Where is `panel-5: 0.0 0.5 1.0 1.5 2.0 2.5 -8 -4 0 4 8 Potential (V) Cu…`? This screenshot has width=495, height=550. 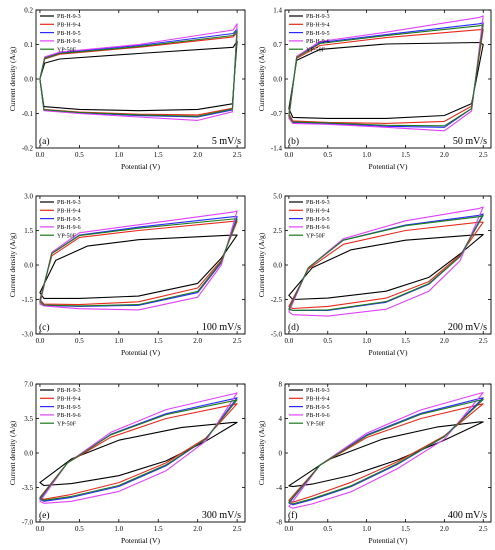 panel-5: 0.0 0.5 1.0 1.5 2.0 2.5 -8 -4 0 4 8 Potential (V) Cu… is located at coordinates (374, 463).